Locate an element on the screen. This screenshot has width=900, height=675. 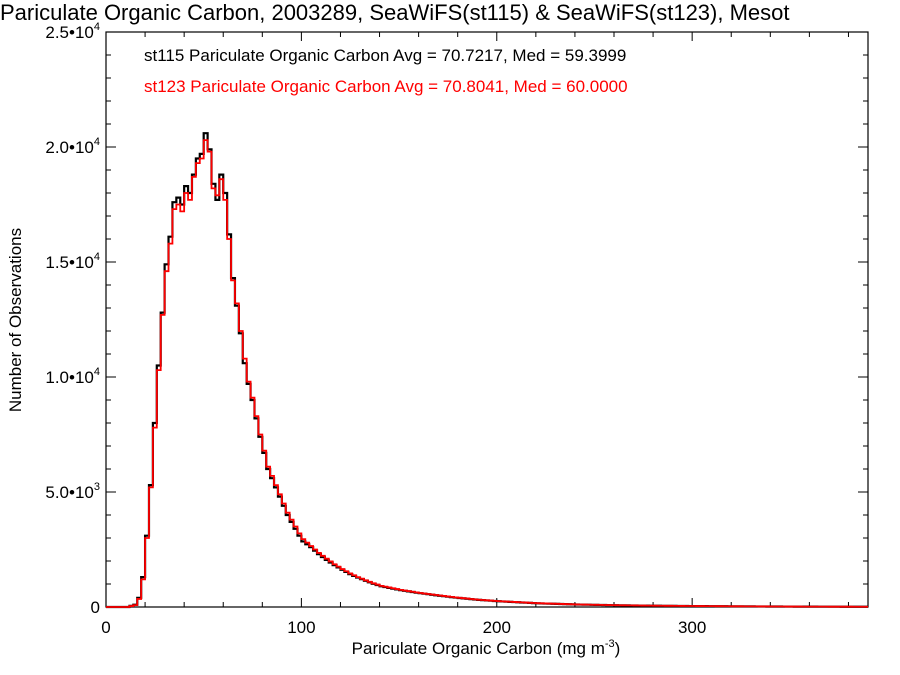
y-tick-label: 1.0•104 is located at coordinates (72, 376).